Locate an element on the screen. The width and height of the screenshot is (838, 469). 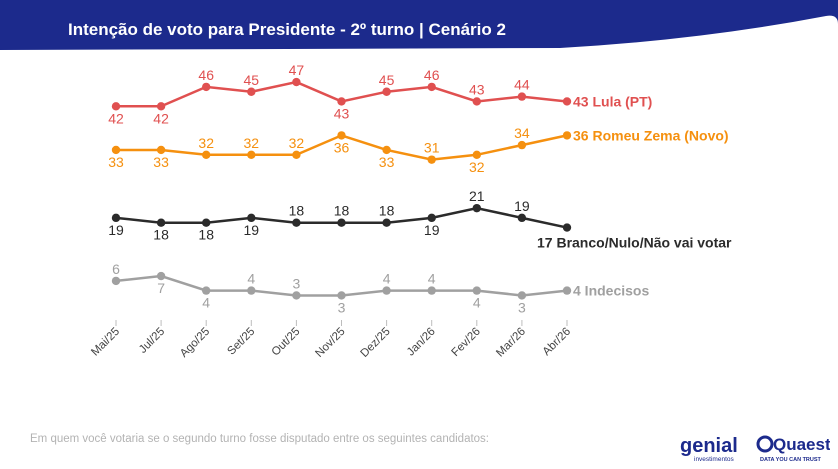
series-end-label: 36 Romeu Zema (Novo) is located at coordinates (651, 135).